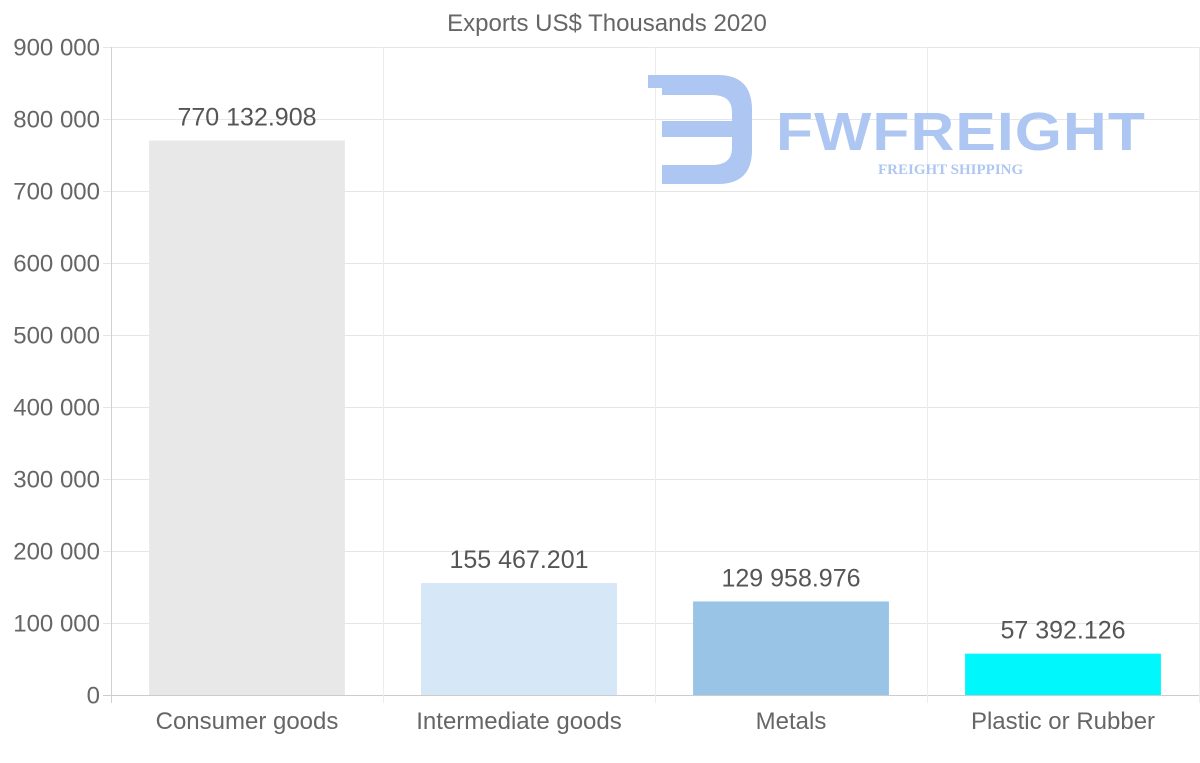 This screenshot has height=763, width=1200. I want to click on y-tick-label: 200 000, so click(56, 552).